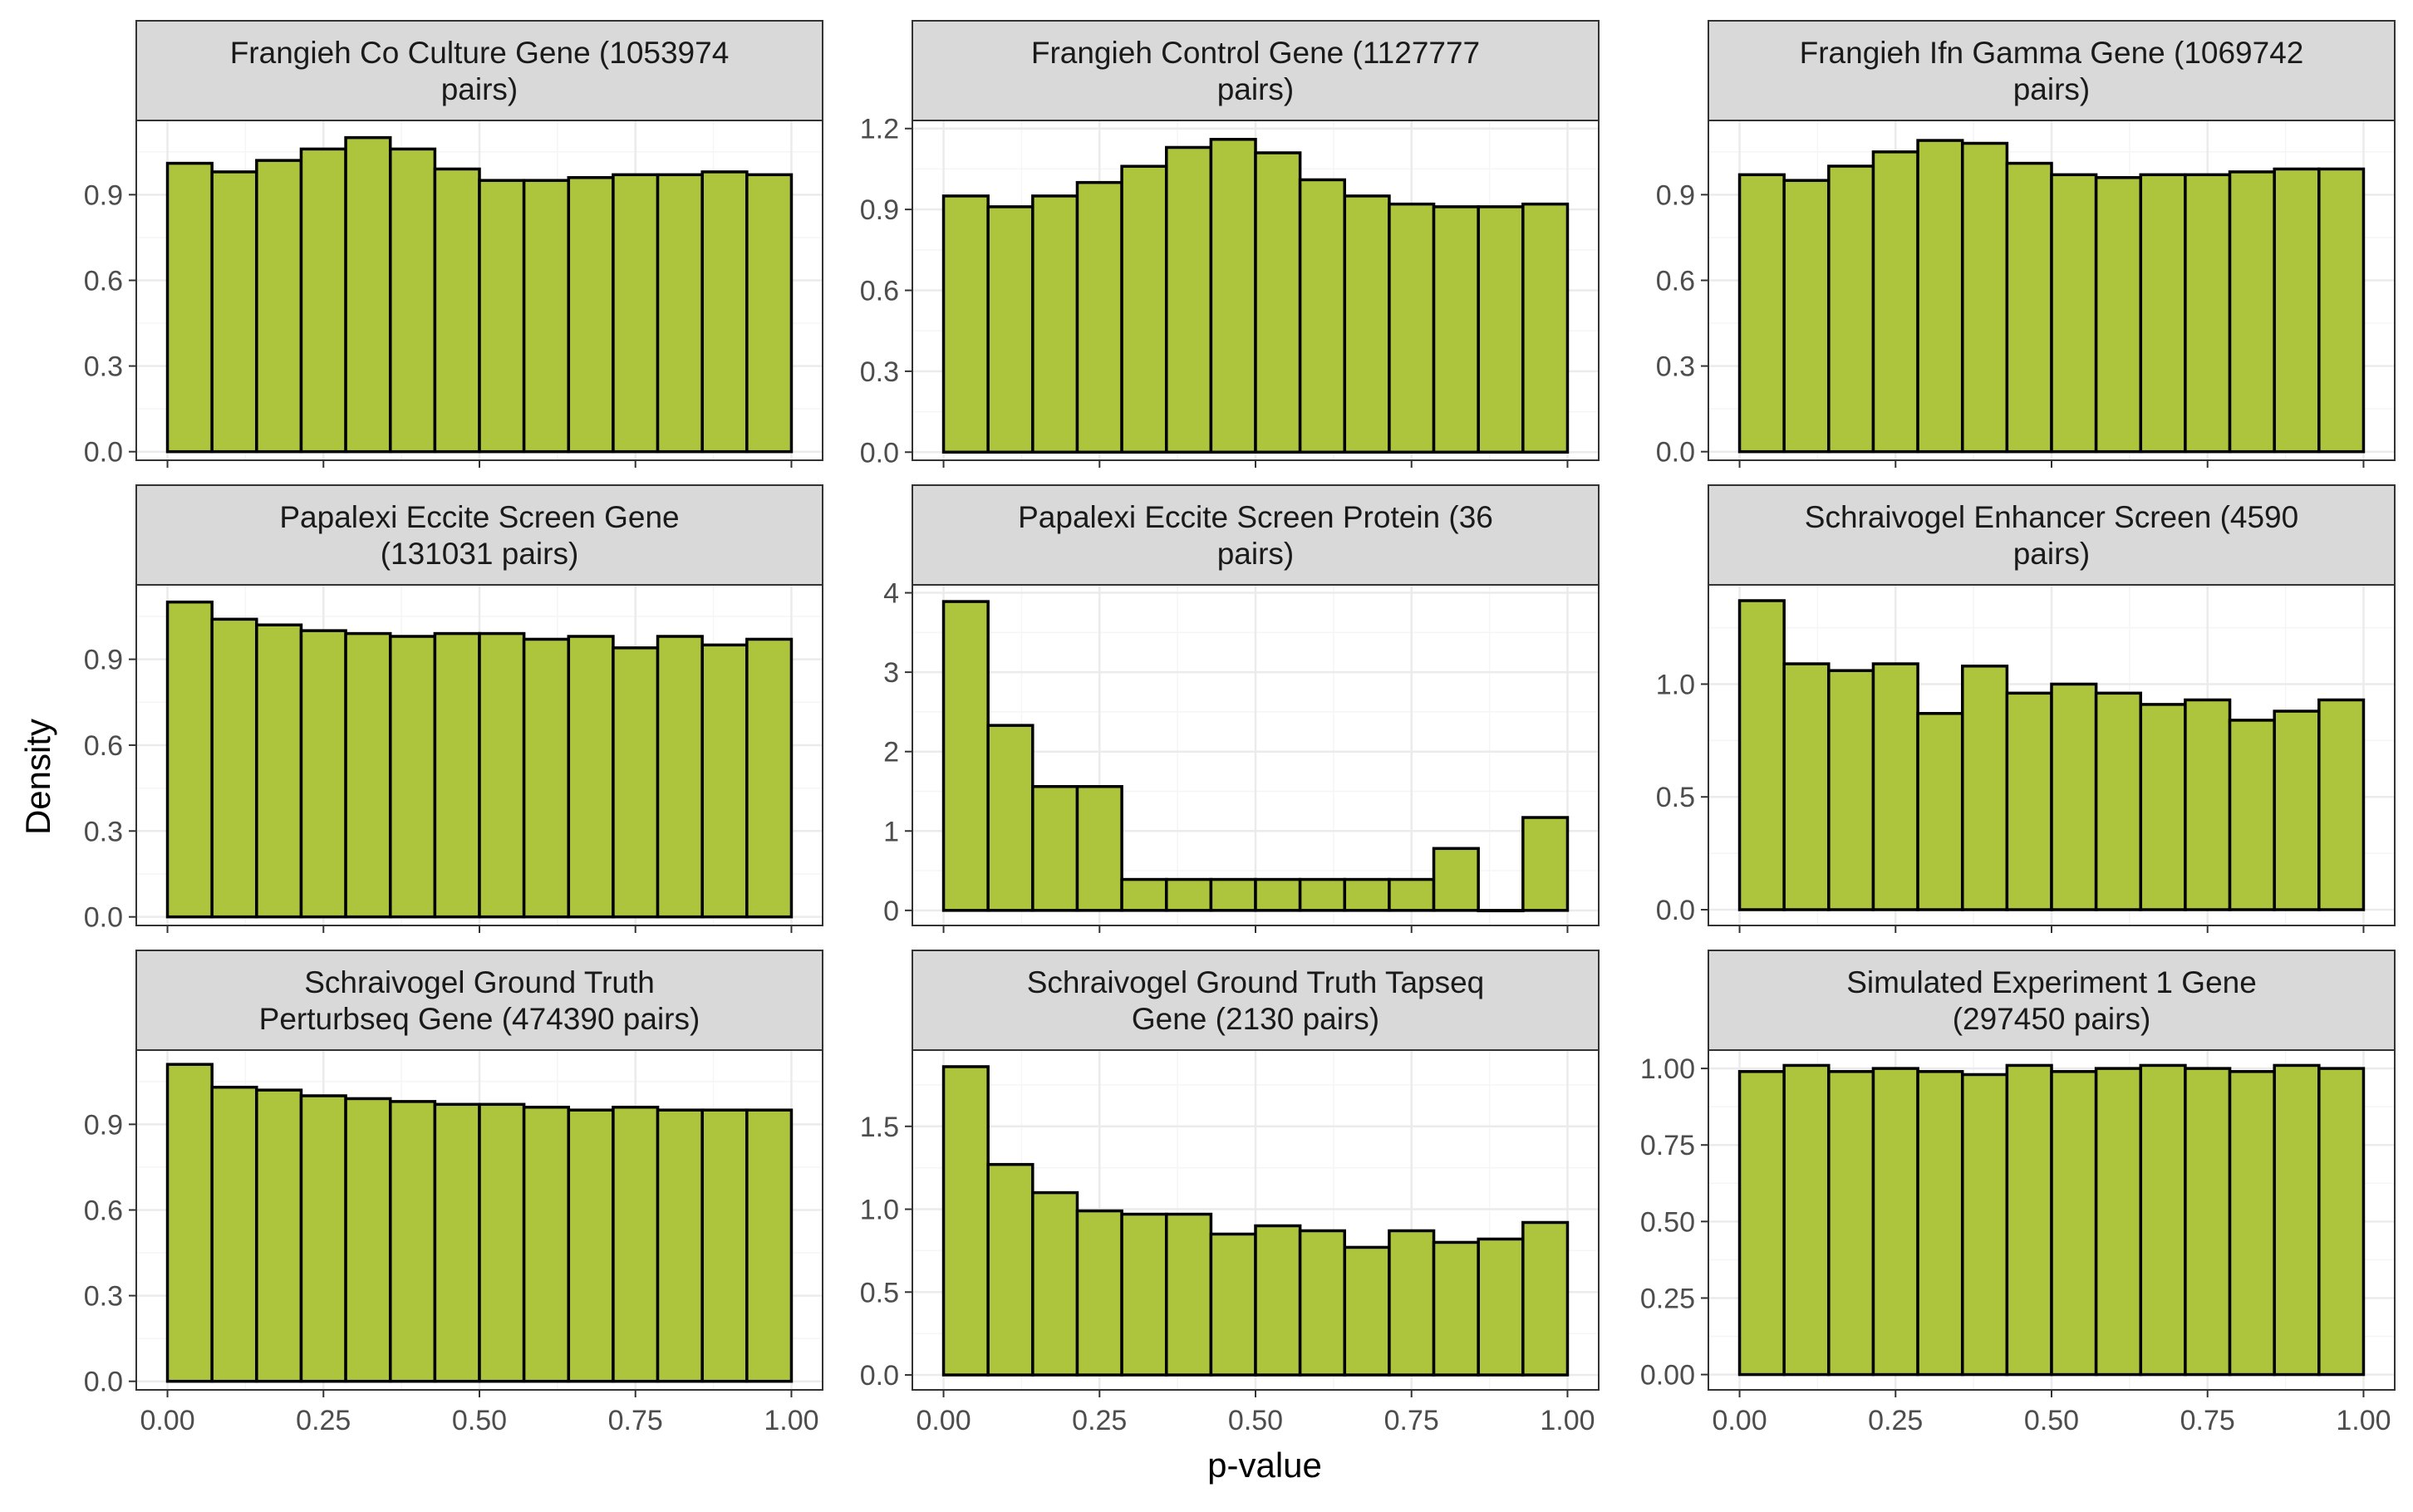 The height and width of the screenshot is (1512, 2413). I want to click on y-tick-label: 1.5, so click(879, 1127).